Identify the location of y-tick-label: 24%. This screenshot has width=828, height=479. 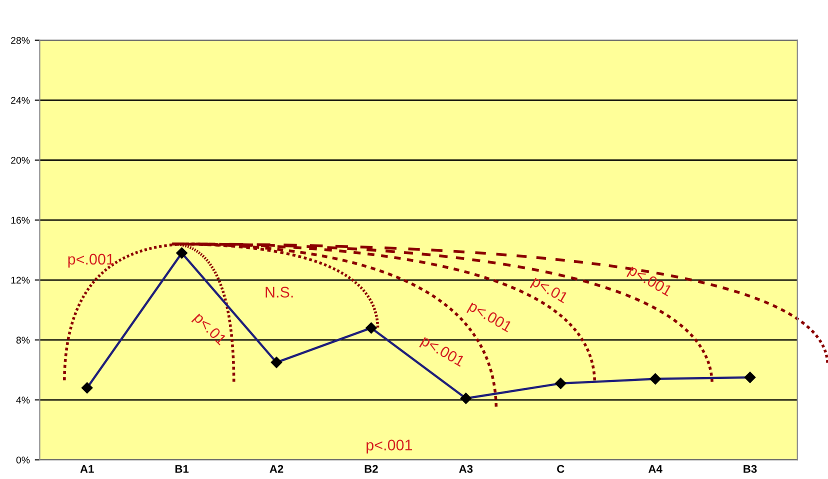
(20, 100).